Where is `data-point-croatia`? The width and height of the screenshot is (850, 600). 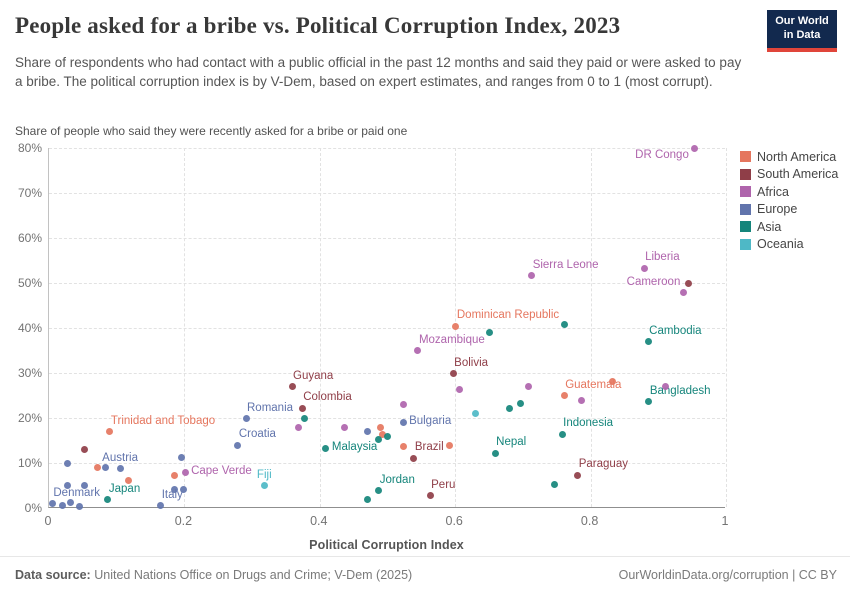
data-point-croatia is located at coordinates (238, 445).